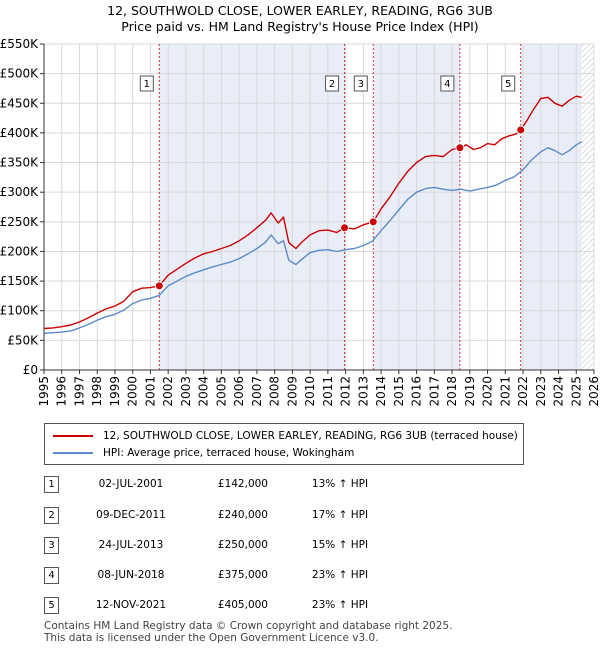 The image size is (600, 650). I want to click on transaction-row: 2 09-DEC-2011 £240,000 17% ↑ HPI, so click(300, 517).